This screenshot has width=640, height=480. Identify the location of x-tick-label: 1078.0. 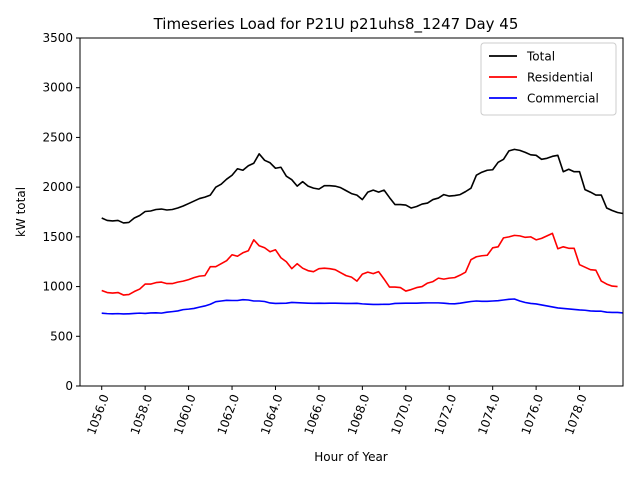
(576, 414).